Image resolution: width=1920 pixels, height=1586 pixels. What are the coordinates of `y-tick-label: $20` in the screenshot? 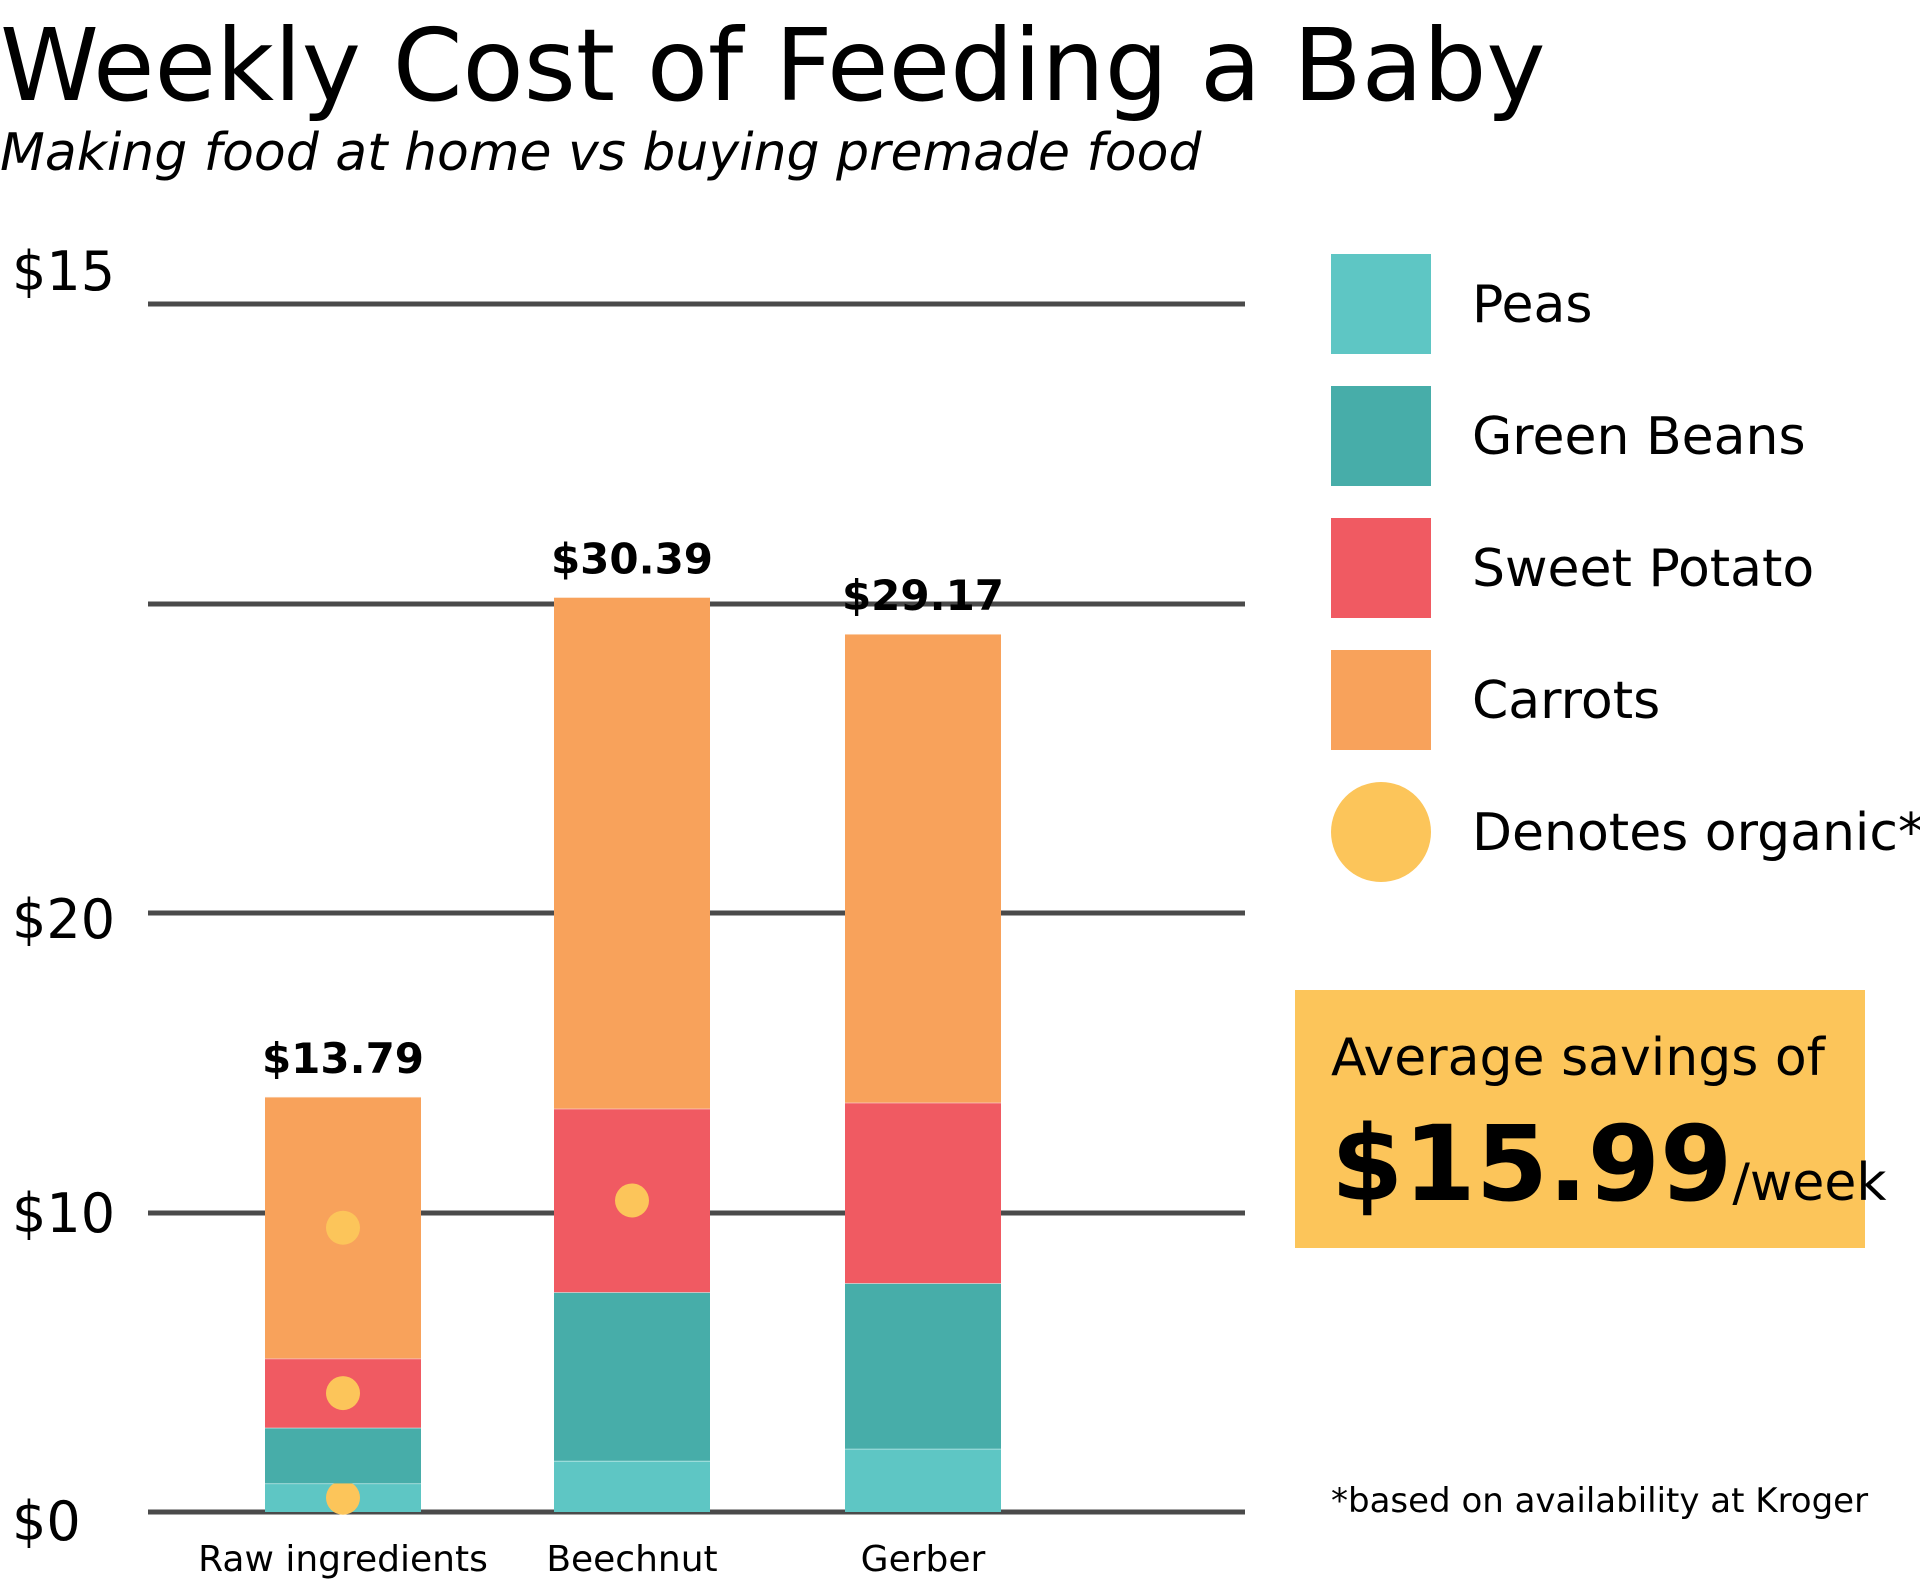 It's located at (63, 919).